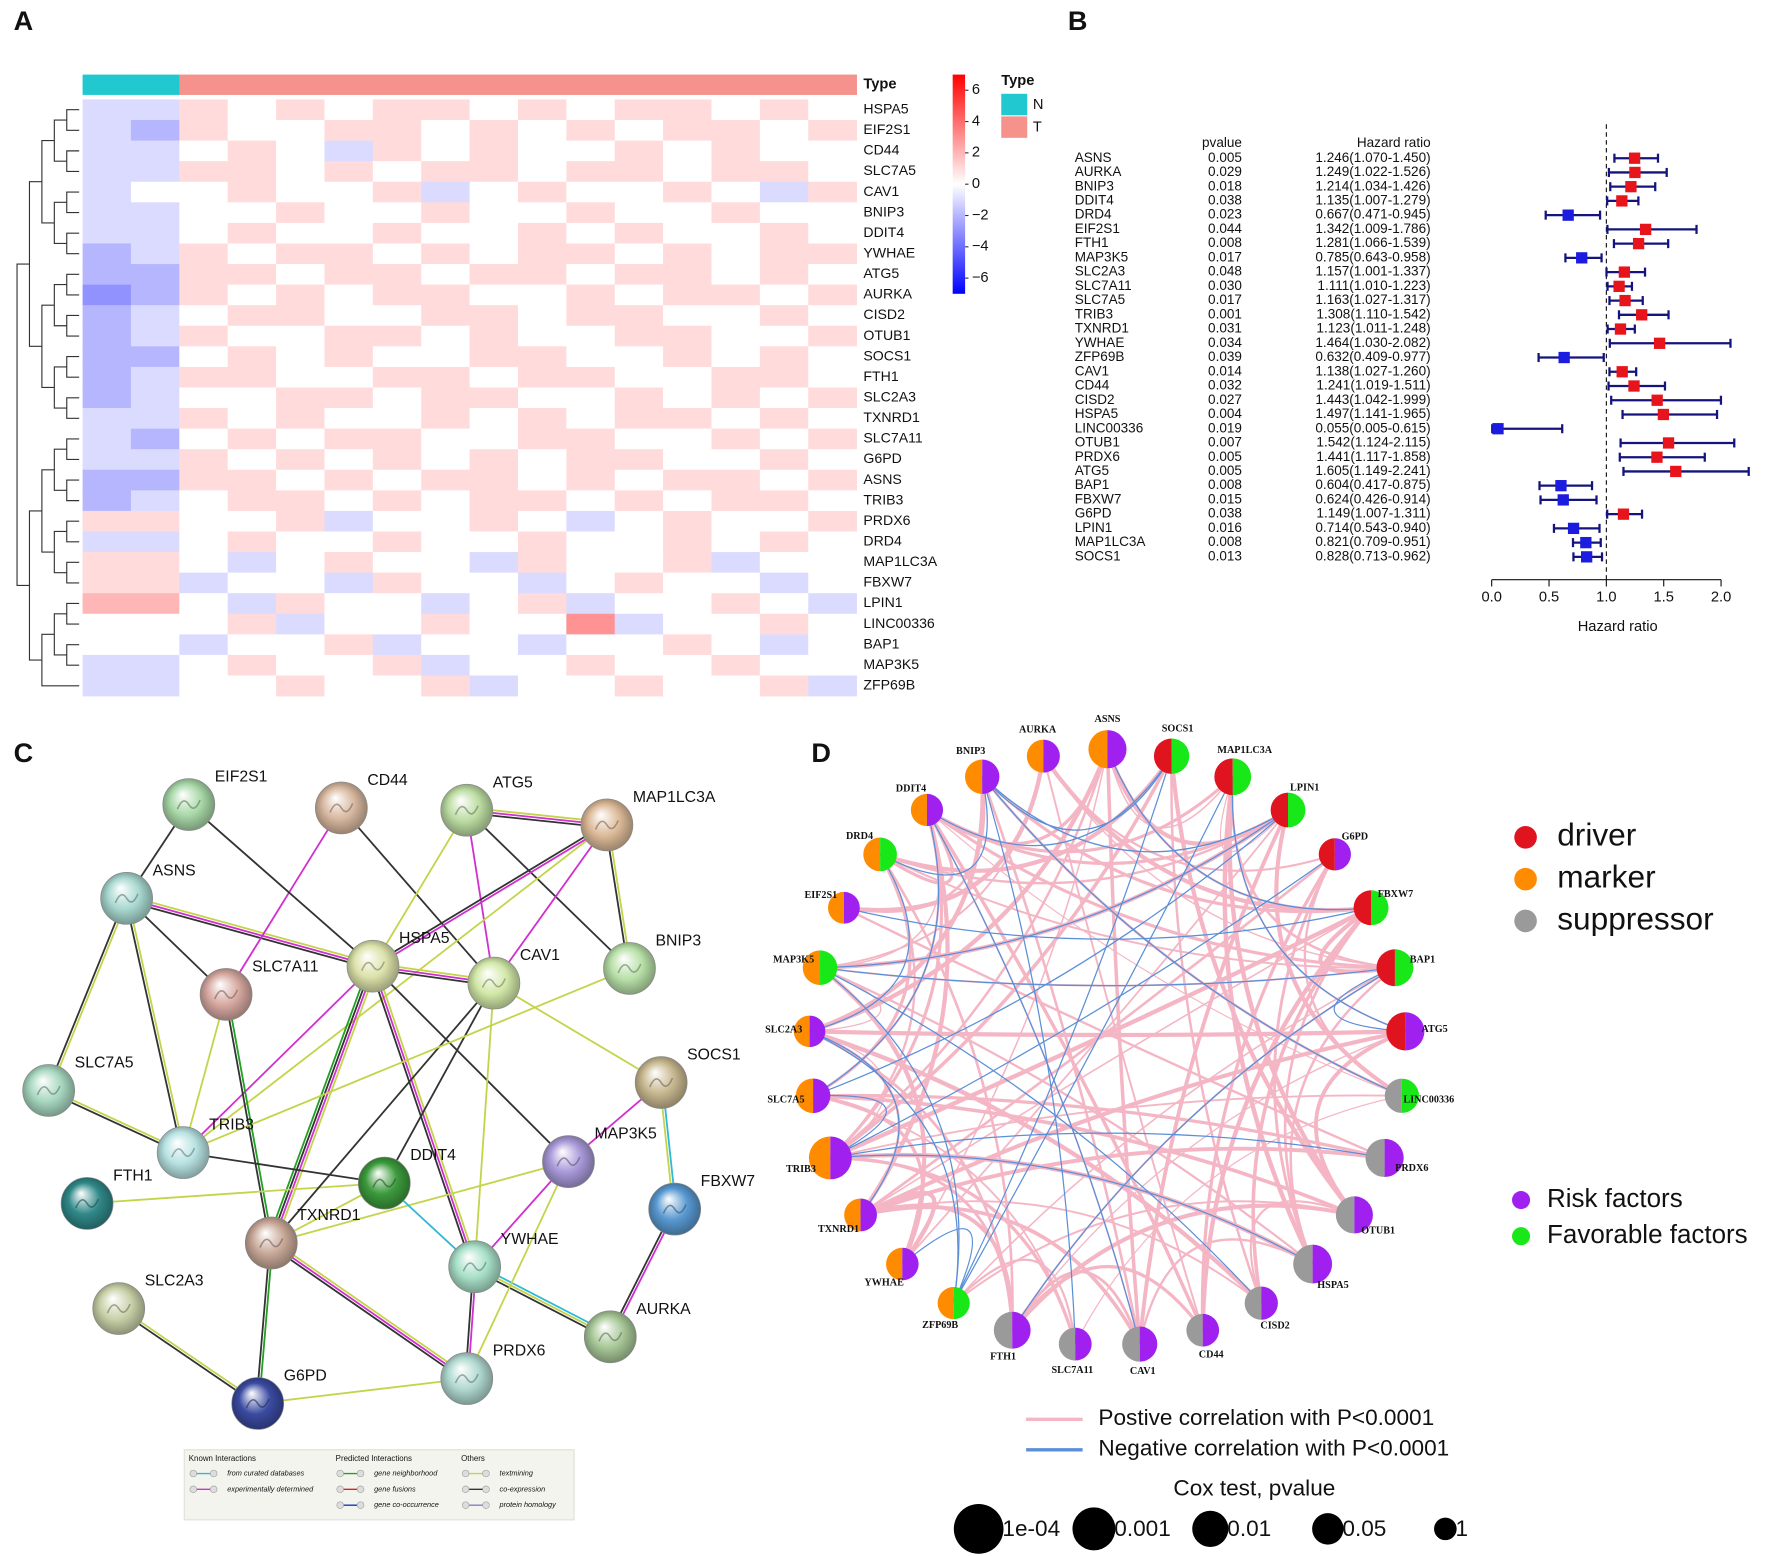  I want to click on hr-label: 1.464(1.030-2.082), so click(1372, 342).